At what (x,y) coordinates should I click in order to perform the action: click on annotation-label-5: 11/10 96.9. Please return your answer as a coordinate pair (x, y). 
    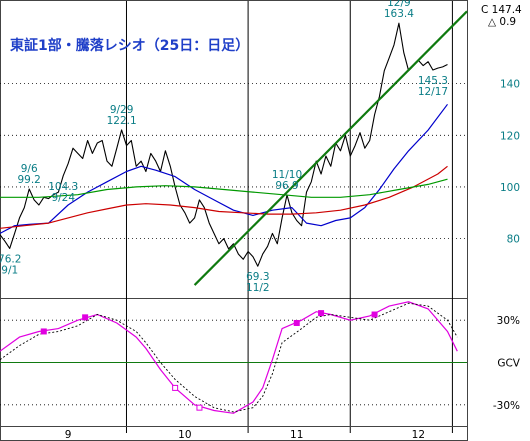
    Looking at the image, I should click on (287, 180).